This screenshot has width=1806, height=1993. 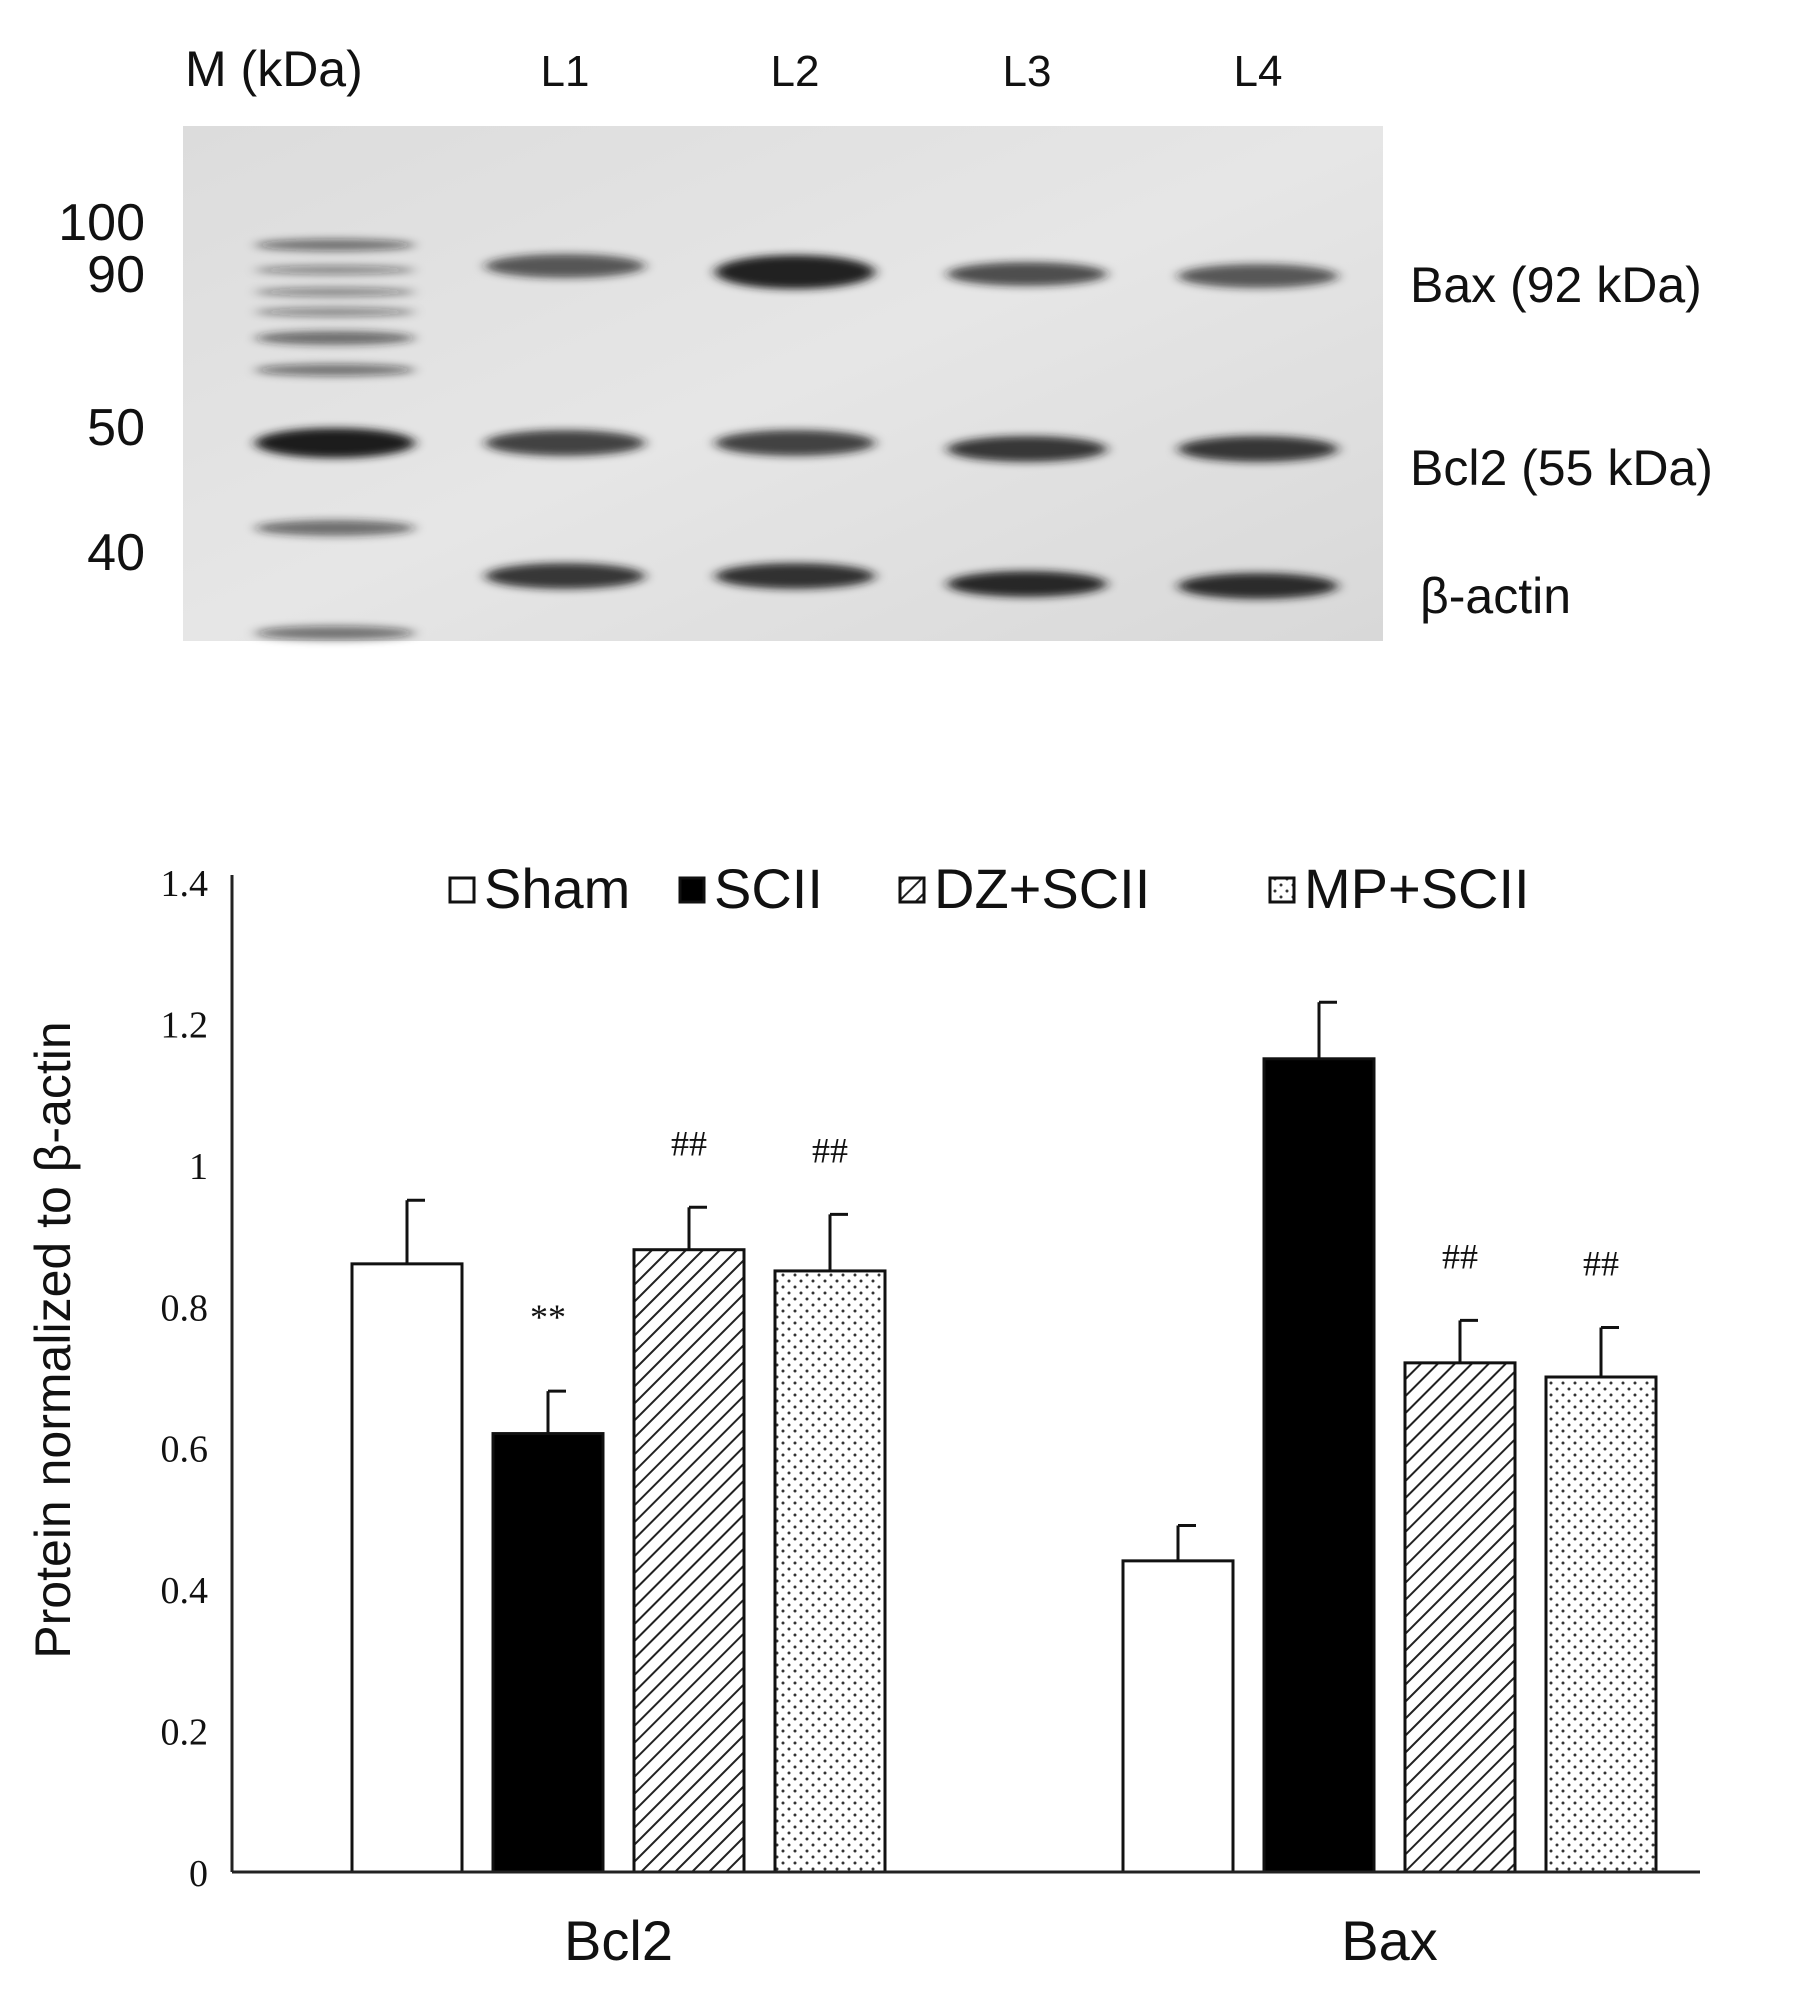 What do you see at coordinates (1027, 71) in the screenshot?
I see `lane-label: L3` at bounding box center [1027, 71].